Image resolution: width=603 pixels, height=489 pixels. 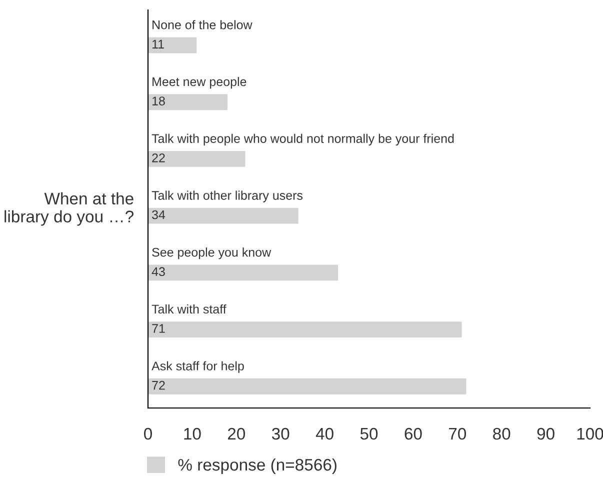 What do you see at coordinates (237, 434) in the screenshot?
I see `x-tick-label: 20` at bounding box center [237, 434].